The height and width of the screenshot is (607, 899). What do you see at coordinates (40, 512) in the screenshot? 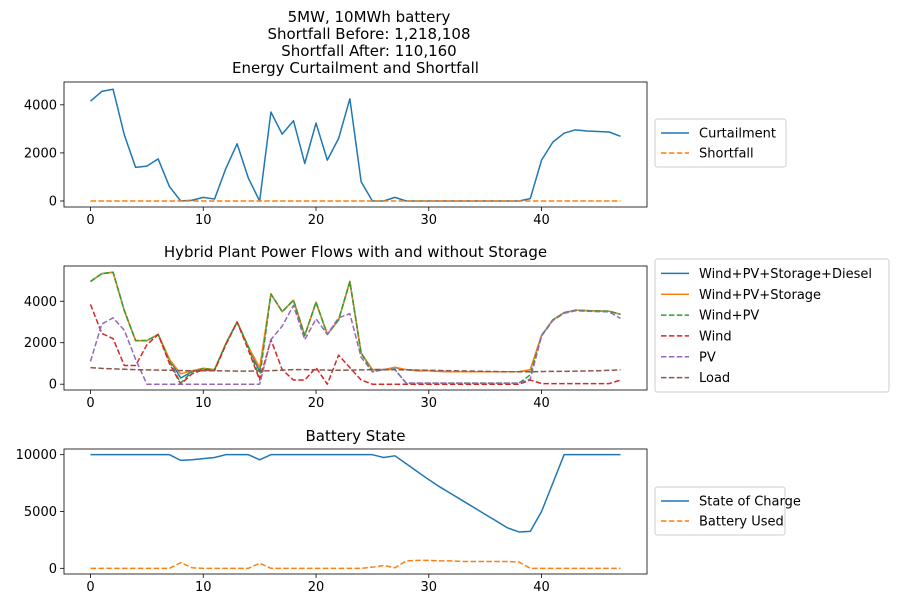
I see `y-tick-label: 5000` at bounding box center [40, 512].